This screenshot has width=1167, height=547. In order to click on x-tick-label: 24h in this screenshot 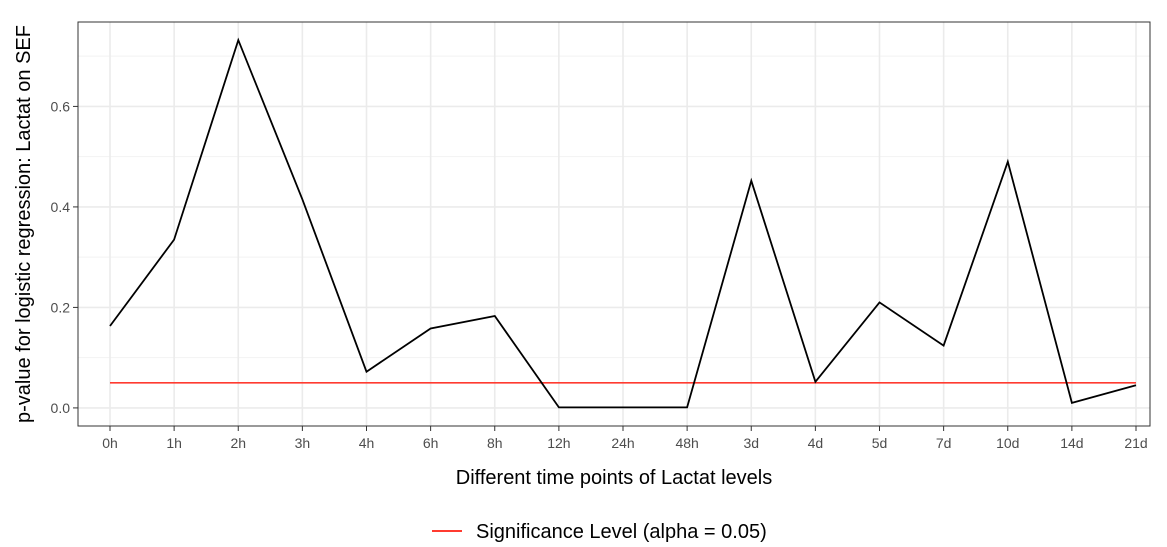, I will do `click(622, 443)`.